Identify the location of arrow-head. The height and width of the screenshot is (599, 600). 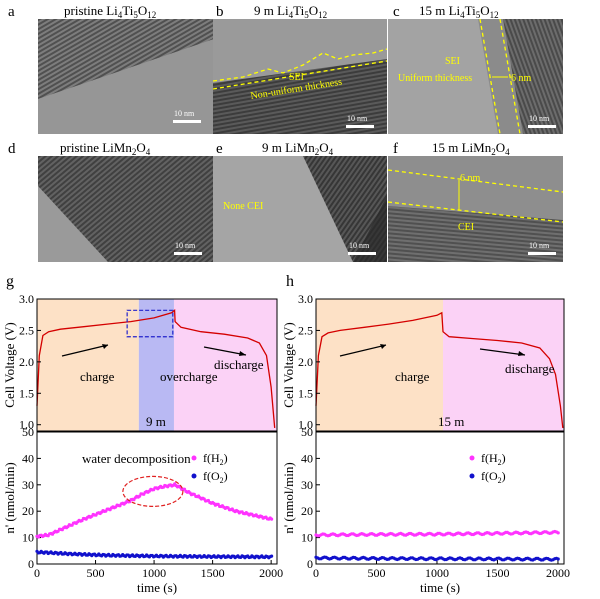
(383, 346).